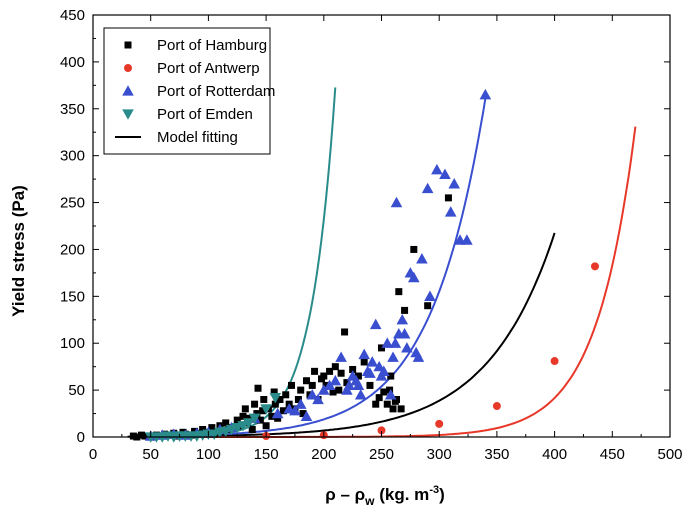  Describe the element at coordinates (385, 496) in the screenshot. I see `x-axis-title: ρ – ρw (kg. m-3)` at that location.